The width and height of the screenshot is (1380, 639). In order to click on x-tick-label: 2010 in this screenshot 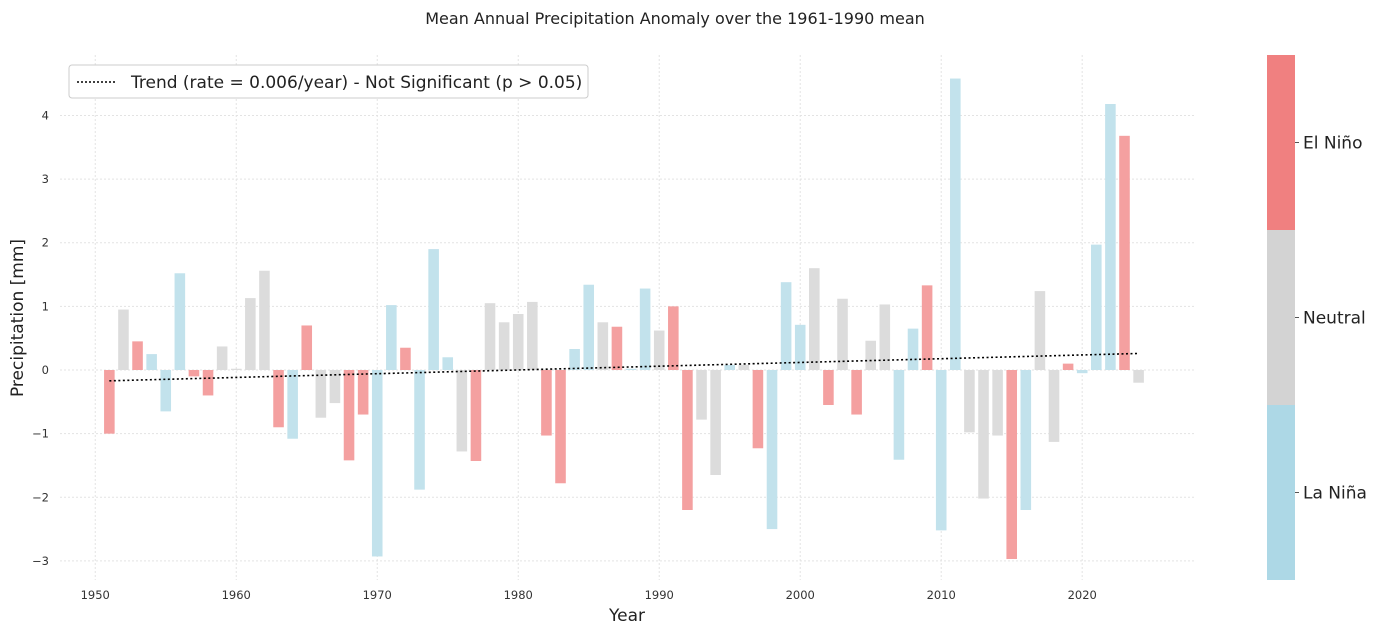, I will do `click(941, 595)`.